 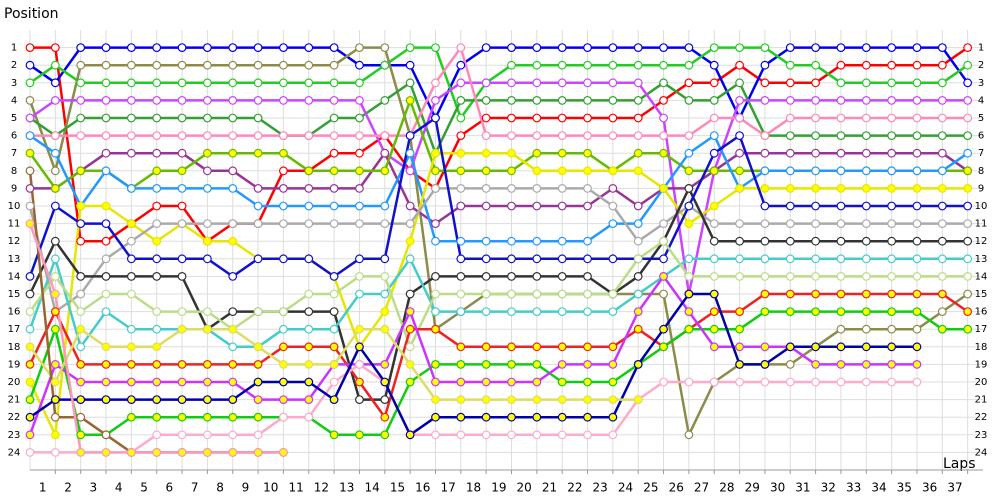 I want to click on y-tick-label-right: 12, so click(x=981, y=241).